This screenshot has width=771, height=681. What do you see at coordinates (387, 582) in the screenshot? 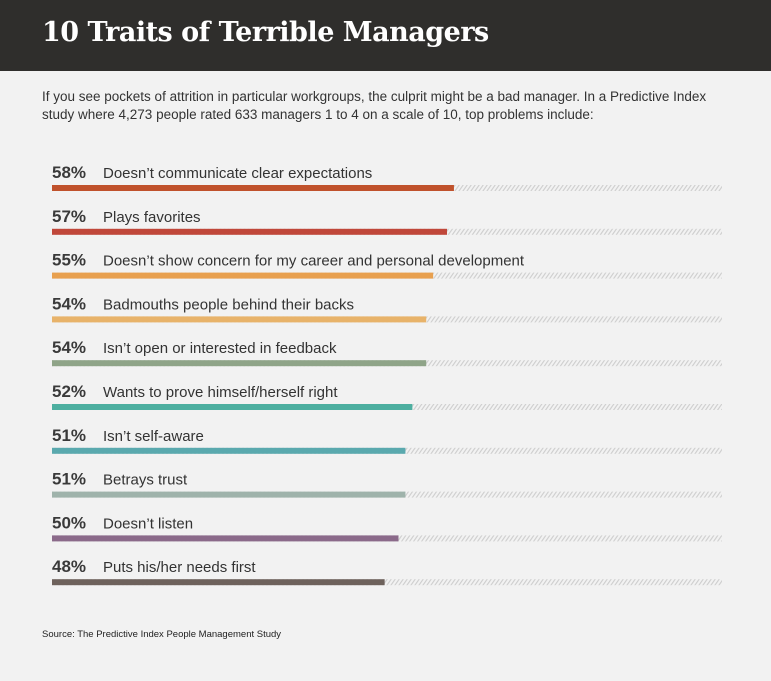
I see `bar-track` at bounding box center [387, 582].